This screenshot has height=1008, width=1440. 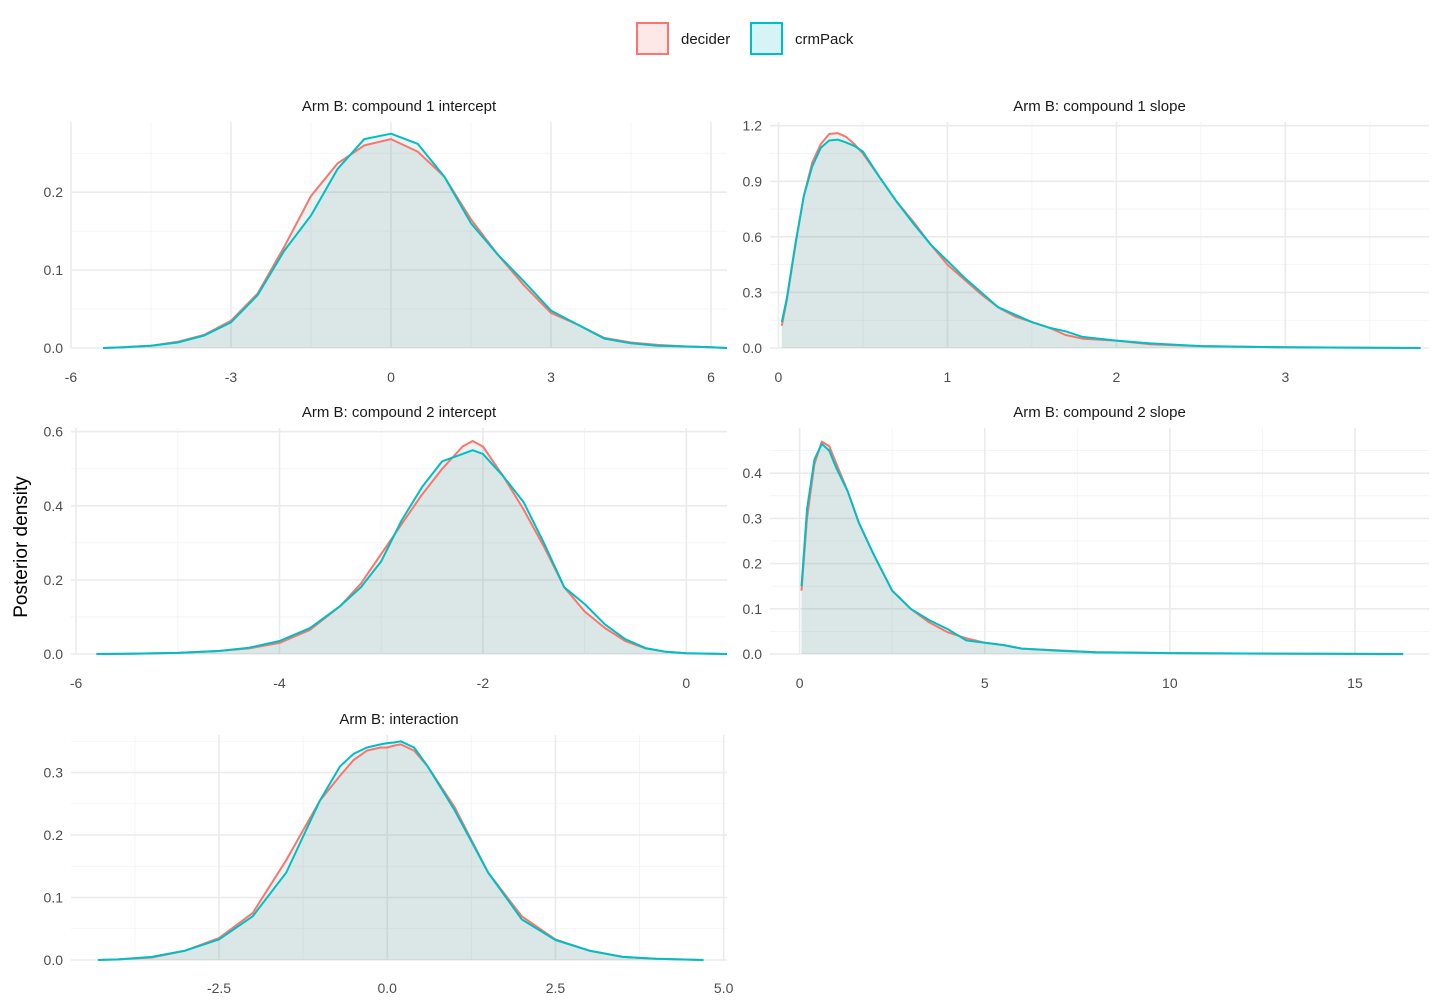 What do you see at coordinates (652, 38) in the screenshot?
I see `legend-key-decider` at bounding box center [652, 38].